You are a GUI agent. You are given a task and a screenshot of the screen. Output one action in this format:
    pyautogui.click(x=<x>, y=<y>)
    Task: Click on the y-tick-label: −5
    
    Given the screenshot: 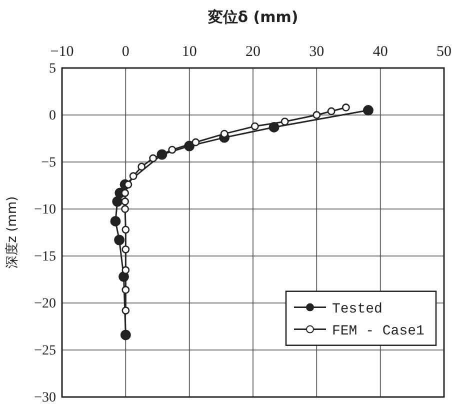 What is the action you would take?
    pyautogui.click(x=48, y=162)
    